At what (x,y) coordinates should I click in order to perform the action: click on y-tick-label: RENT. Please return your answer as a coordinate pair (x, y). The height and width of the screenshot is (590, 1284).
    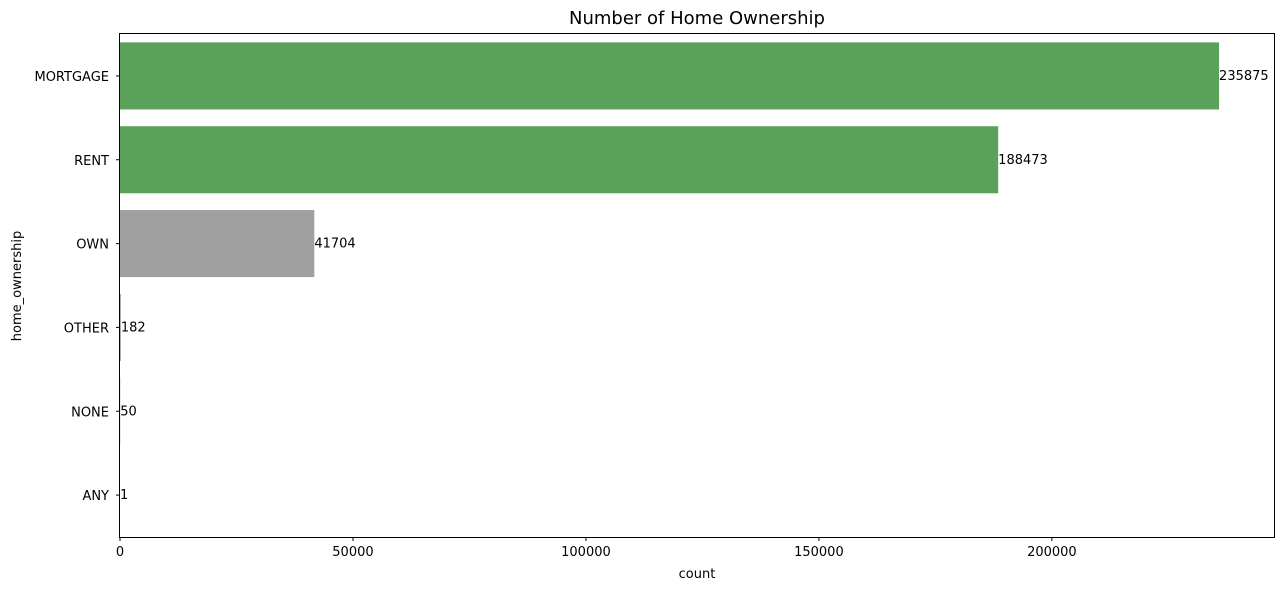
    Looking at the image, I should click on (91, 161).